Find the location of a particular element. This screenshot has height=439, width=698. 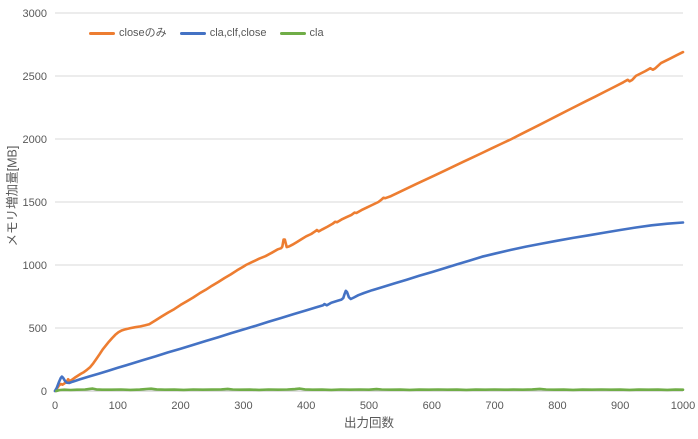

y-tick-label-2000: 2000 is located at coordinates (35, 140).